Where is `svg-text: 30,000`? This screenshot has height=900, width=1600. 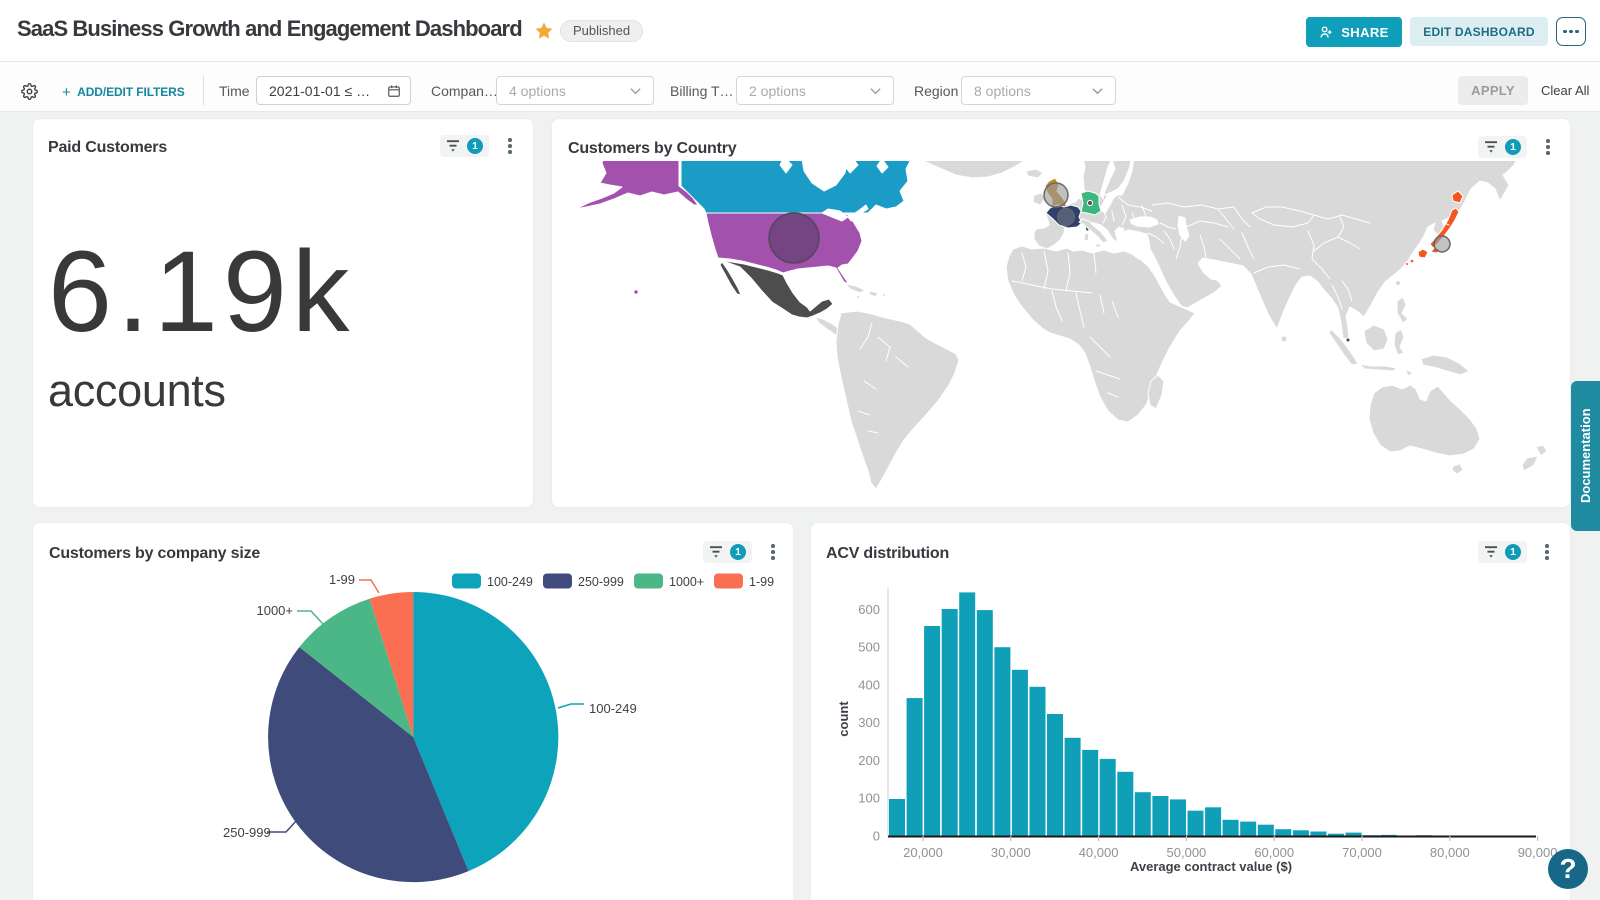
svg-text: 30,000 is located at coordinates (1011, 852).